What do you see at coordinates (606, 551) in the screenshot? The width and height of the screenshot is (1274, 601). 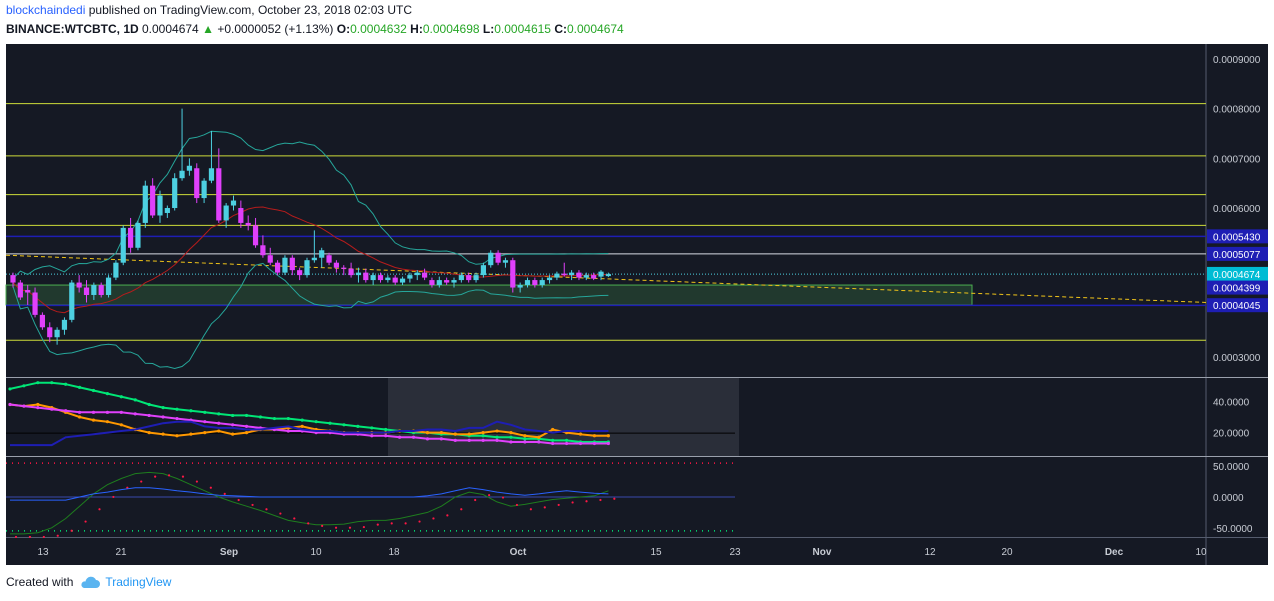 I see `time-axis` at bounding box center [606, 551].